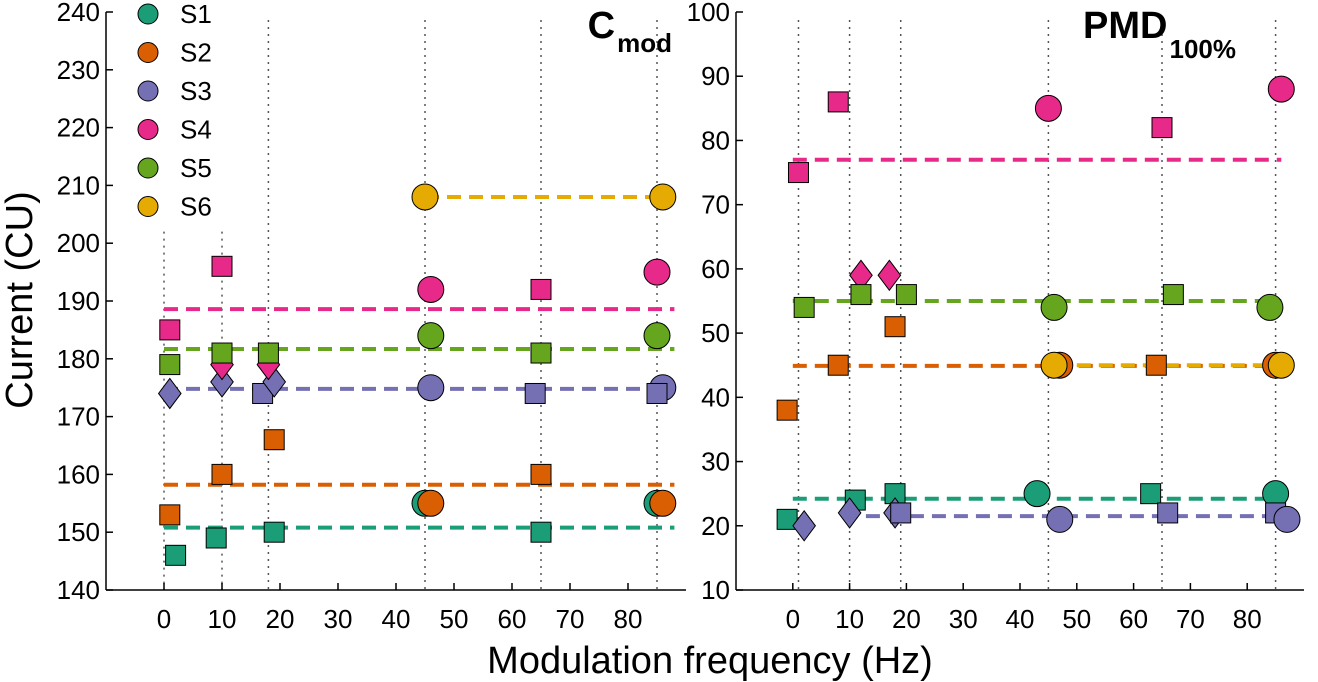 The width and height of the screenshot is (1318, 682). What do you see at coordinates (20, 299) in the screenshot?
I see `y-axis-label: Current (CU)` at bounding box center [20, 299].